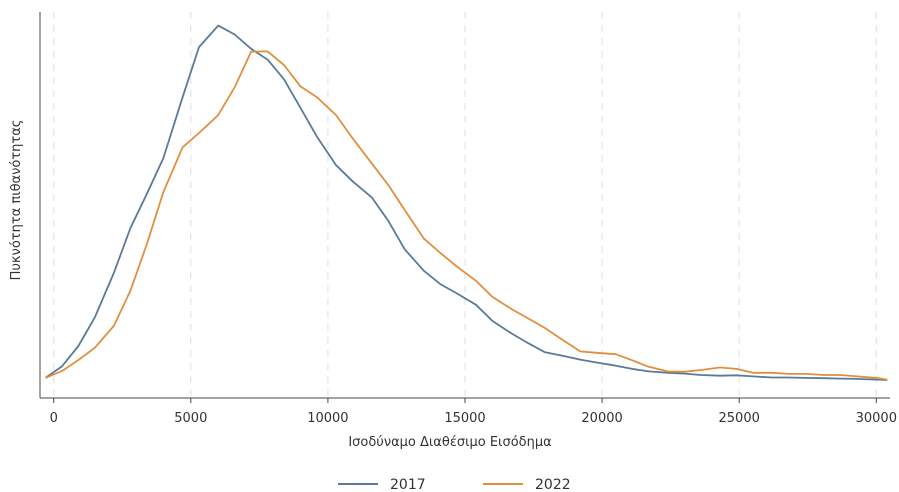  What do you see at coordinates (327, 418) in the screenshot?
I see `x-tick-label: 10000` at bounding box center [327, 418].